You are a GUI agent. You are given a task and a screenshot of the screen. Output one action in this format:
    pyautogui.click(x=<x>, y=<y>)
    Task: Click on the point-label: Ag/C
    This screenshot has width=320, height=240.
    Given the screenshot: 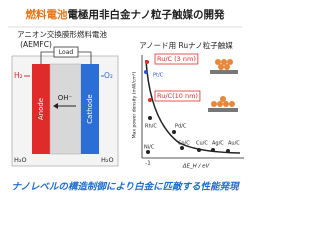 What is the action you would take?
    pyautogui.click(x=218, y=144)
    